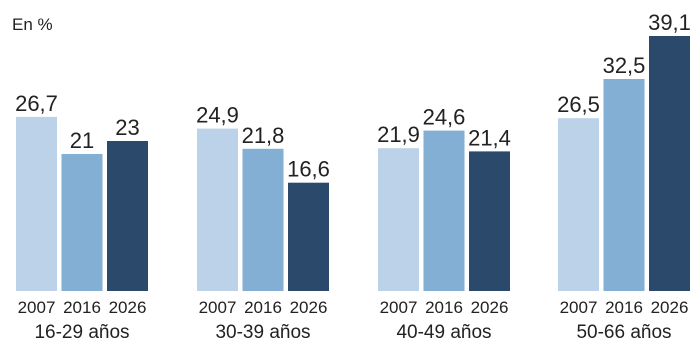 The image size is (693, 343). I want to click on bar-40-49-años-2026, so click(489, 221).